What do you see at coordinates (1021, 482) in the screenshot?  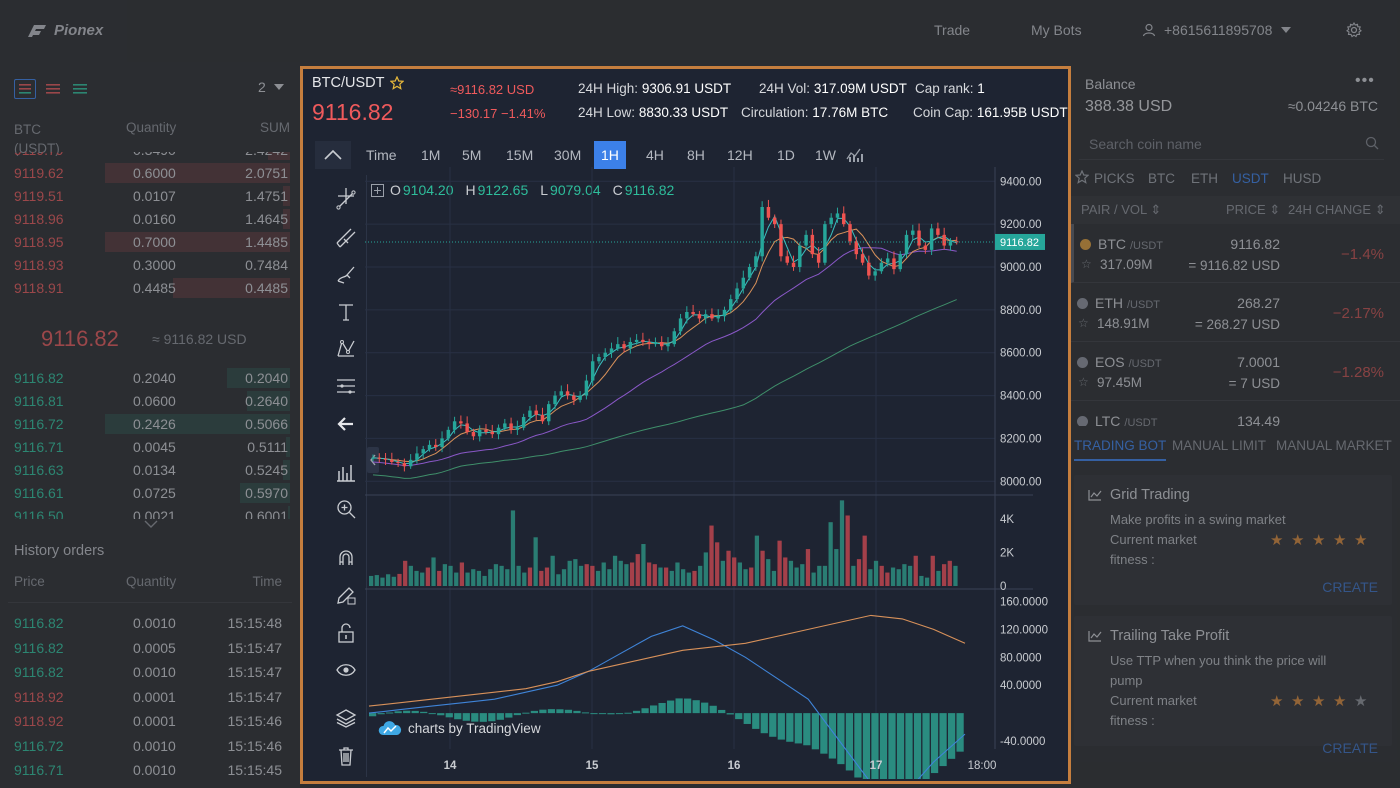 I see `price-tick: 8000.00` at bounding box center [1021, 482].